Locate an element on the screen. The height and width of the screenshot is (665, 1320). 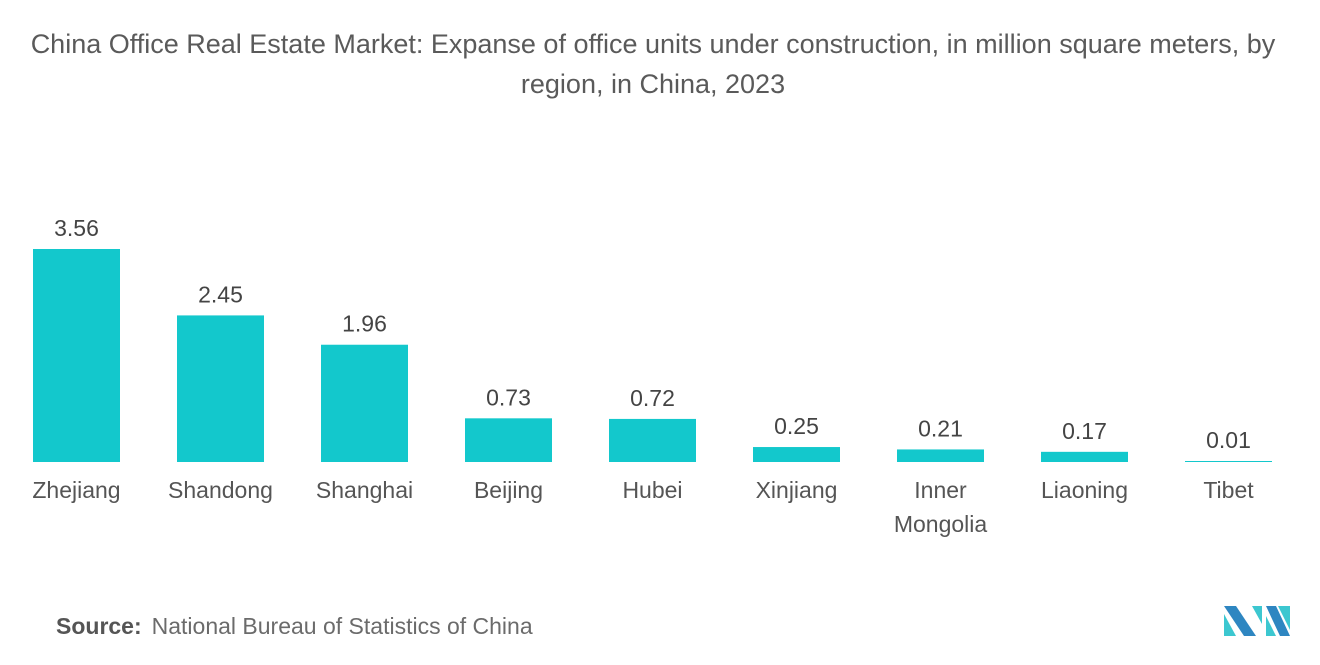
category-label: Xinjiang is located at coordinates (797, 490).